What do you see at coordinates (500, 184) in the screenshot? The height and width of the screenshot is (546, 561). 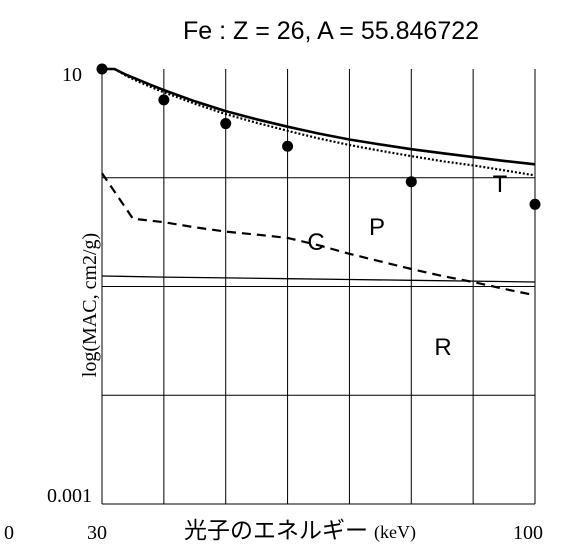 I see `curve-label-t: T` at bounding box center [500, 184].